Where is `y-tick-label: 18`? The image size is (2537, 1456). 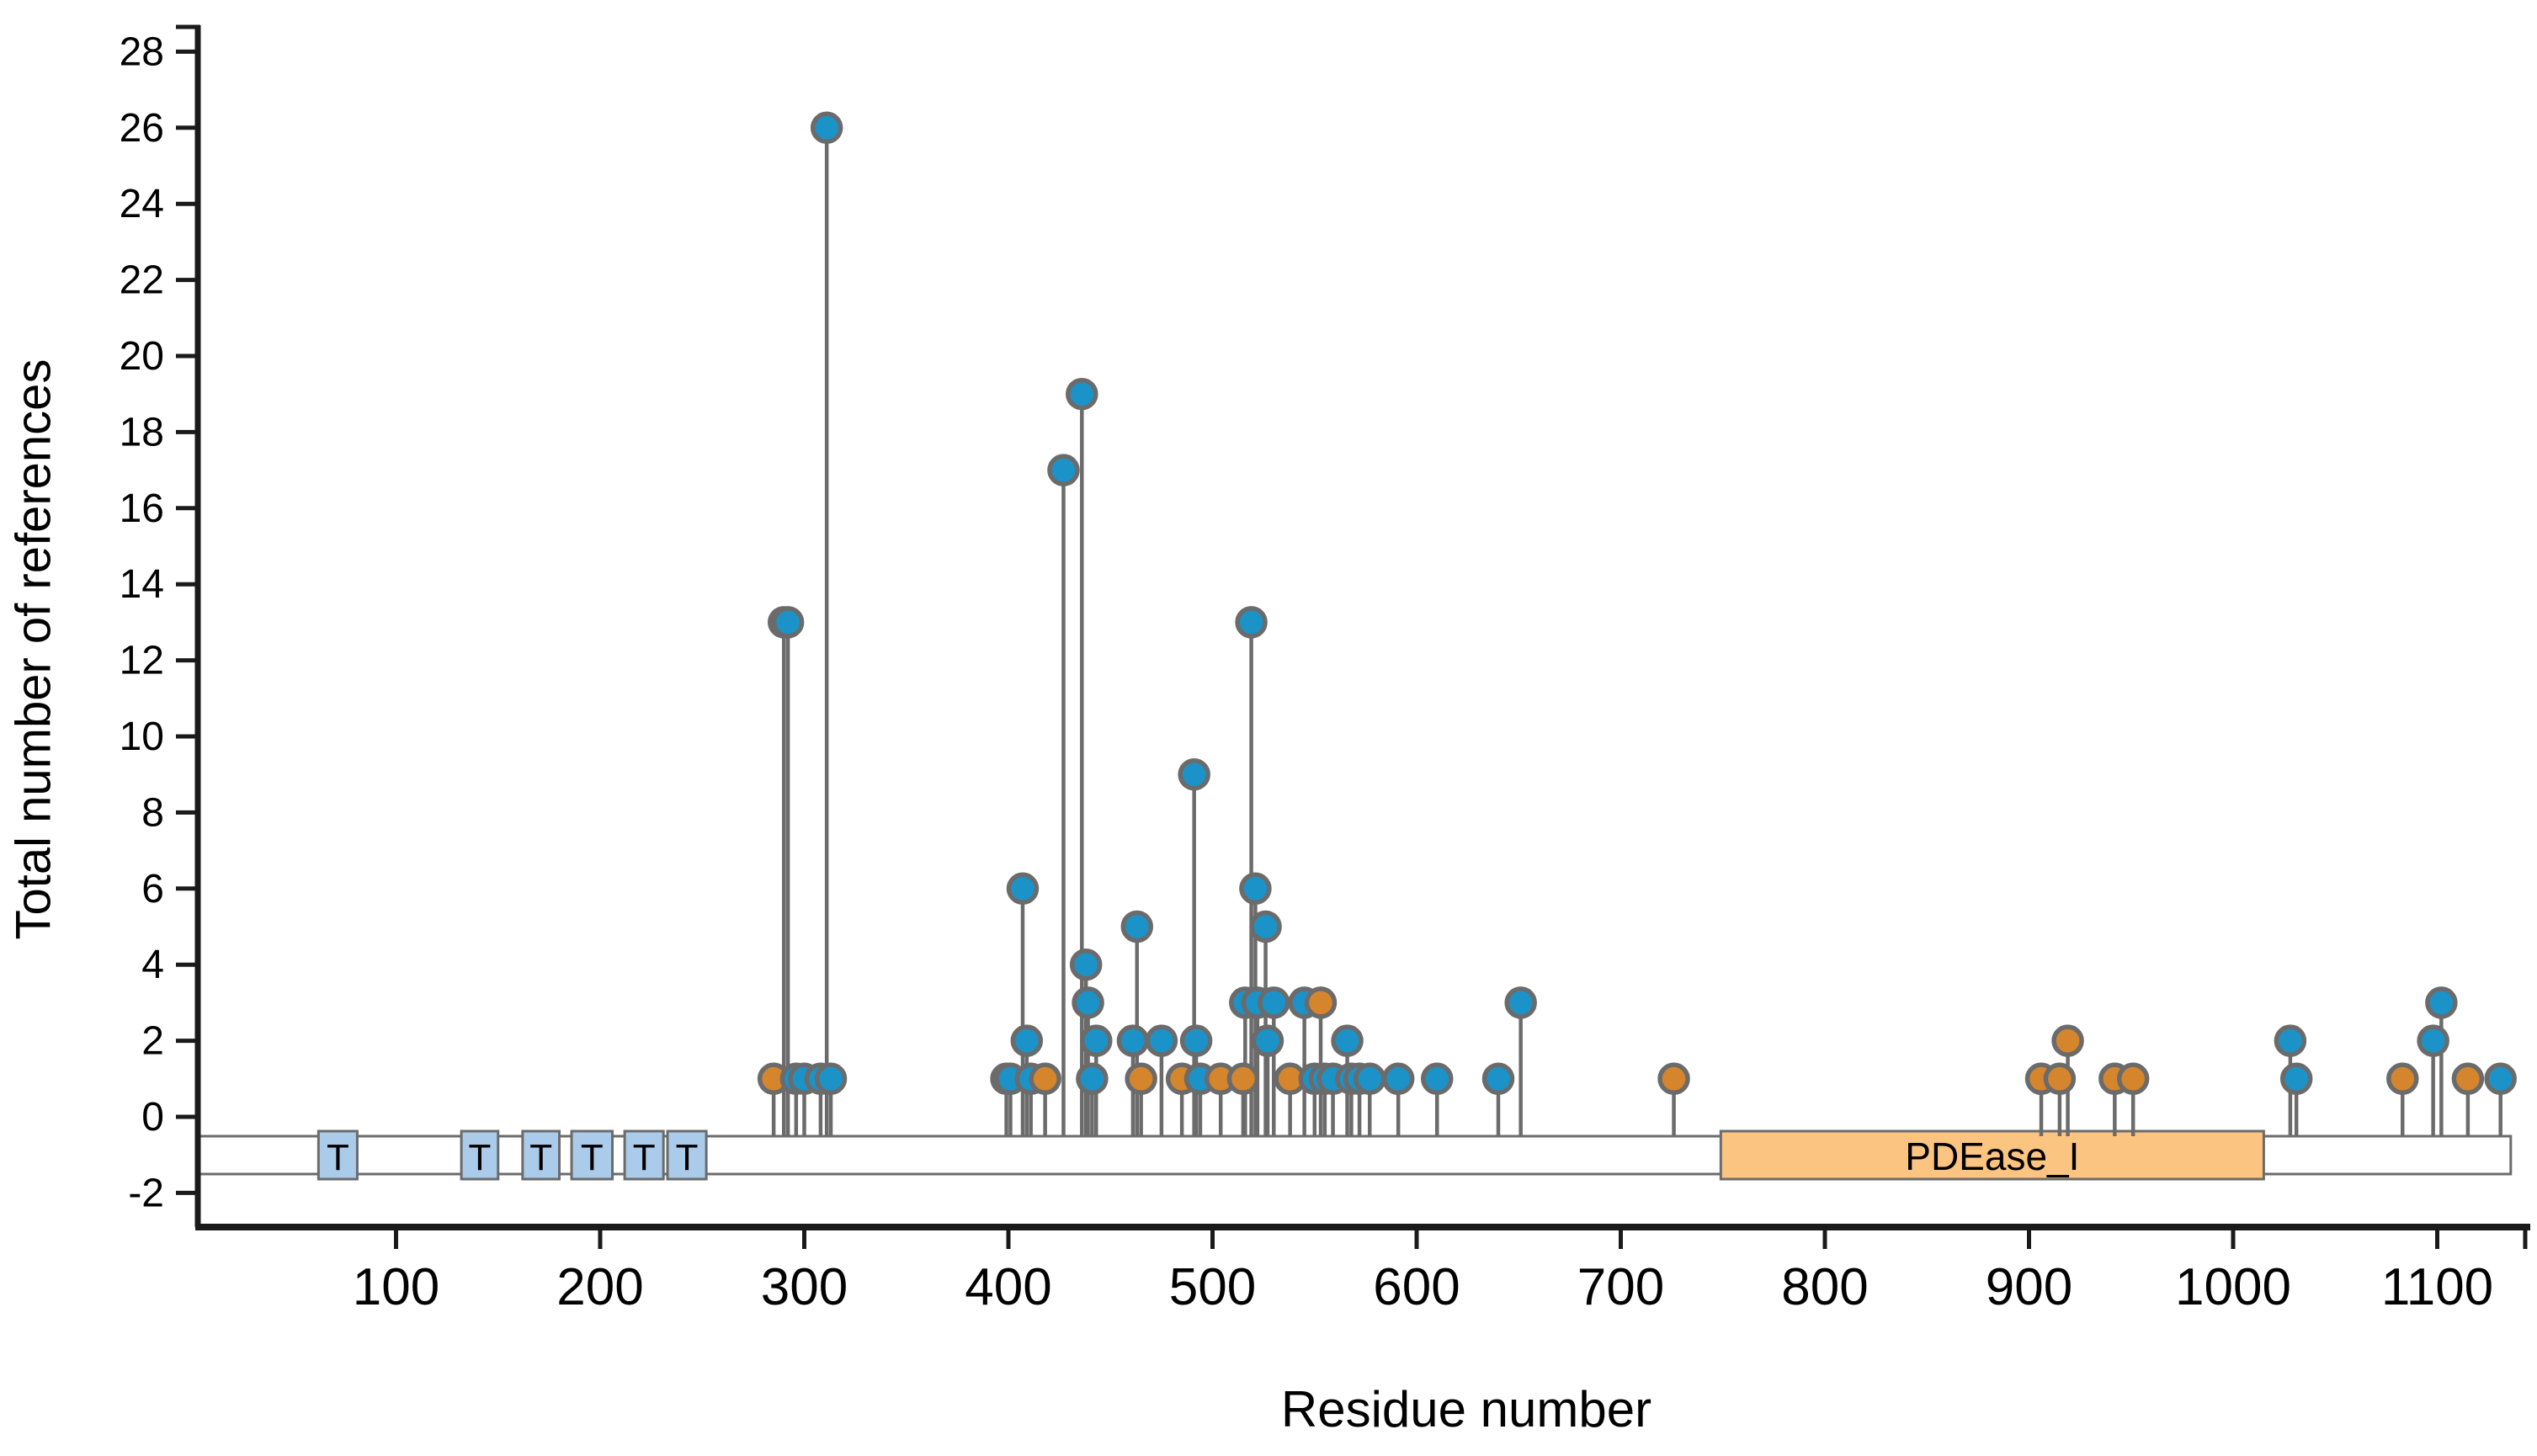
y-tick-label: 18 is located at coordinates (142, 432).